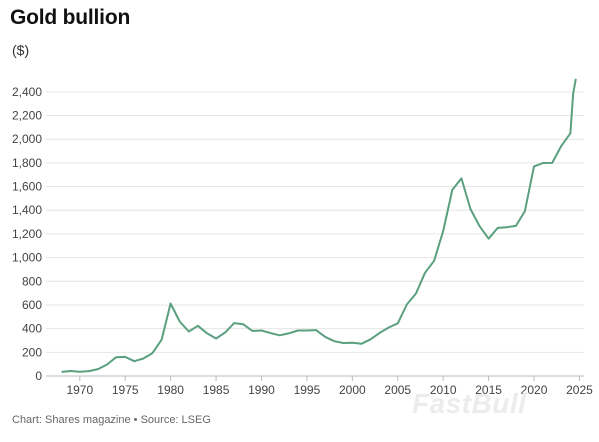 The image size is (599, 442). Describe the element at coordinates (27, 139) in the screenshot. I see `y-tick-label: 2,000` at that location.